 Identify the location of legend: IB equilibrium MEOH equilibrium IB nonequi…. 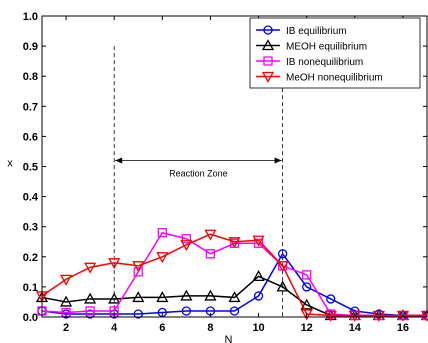
(335, 53).